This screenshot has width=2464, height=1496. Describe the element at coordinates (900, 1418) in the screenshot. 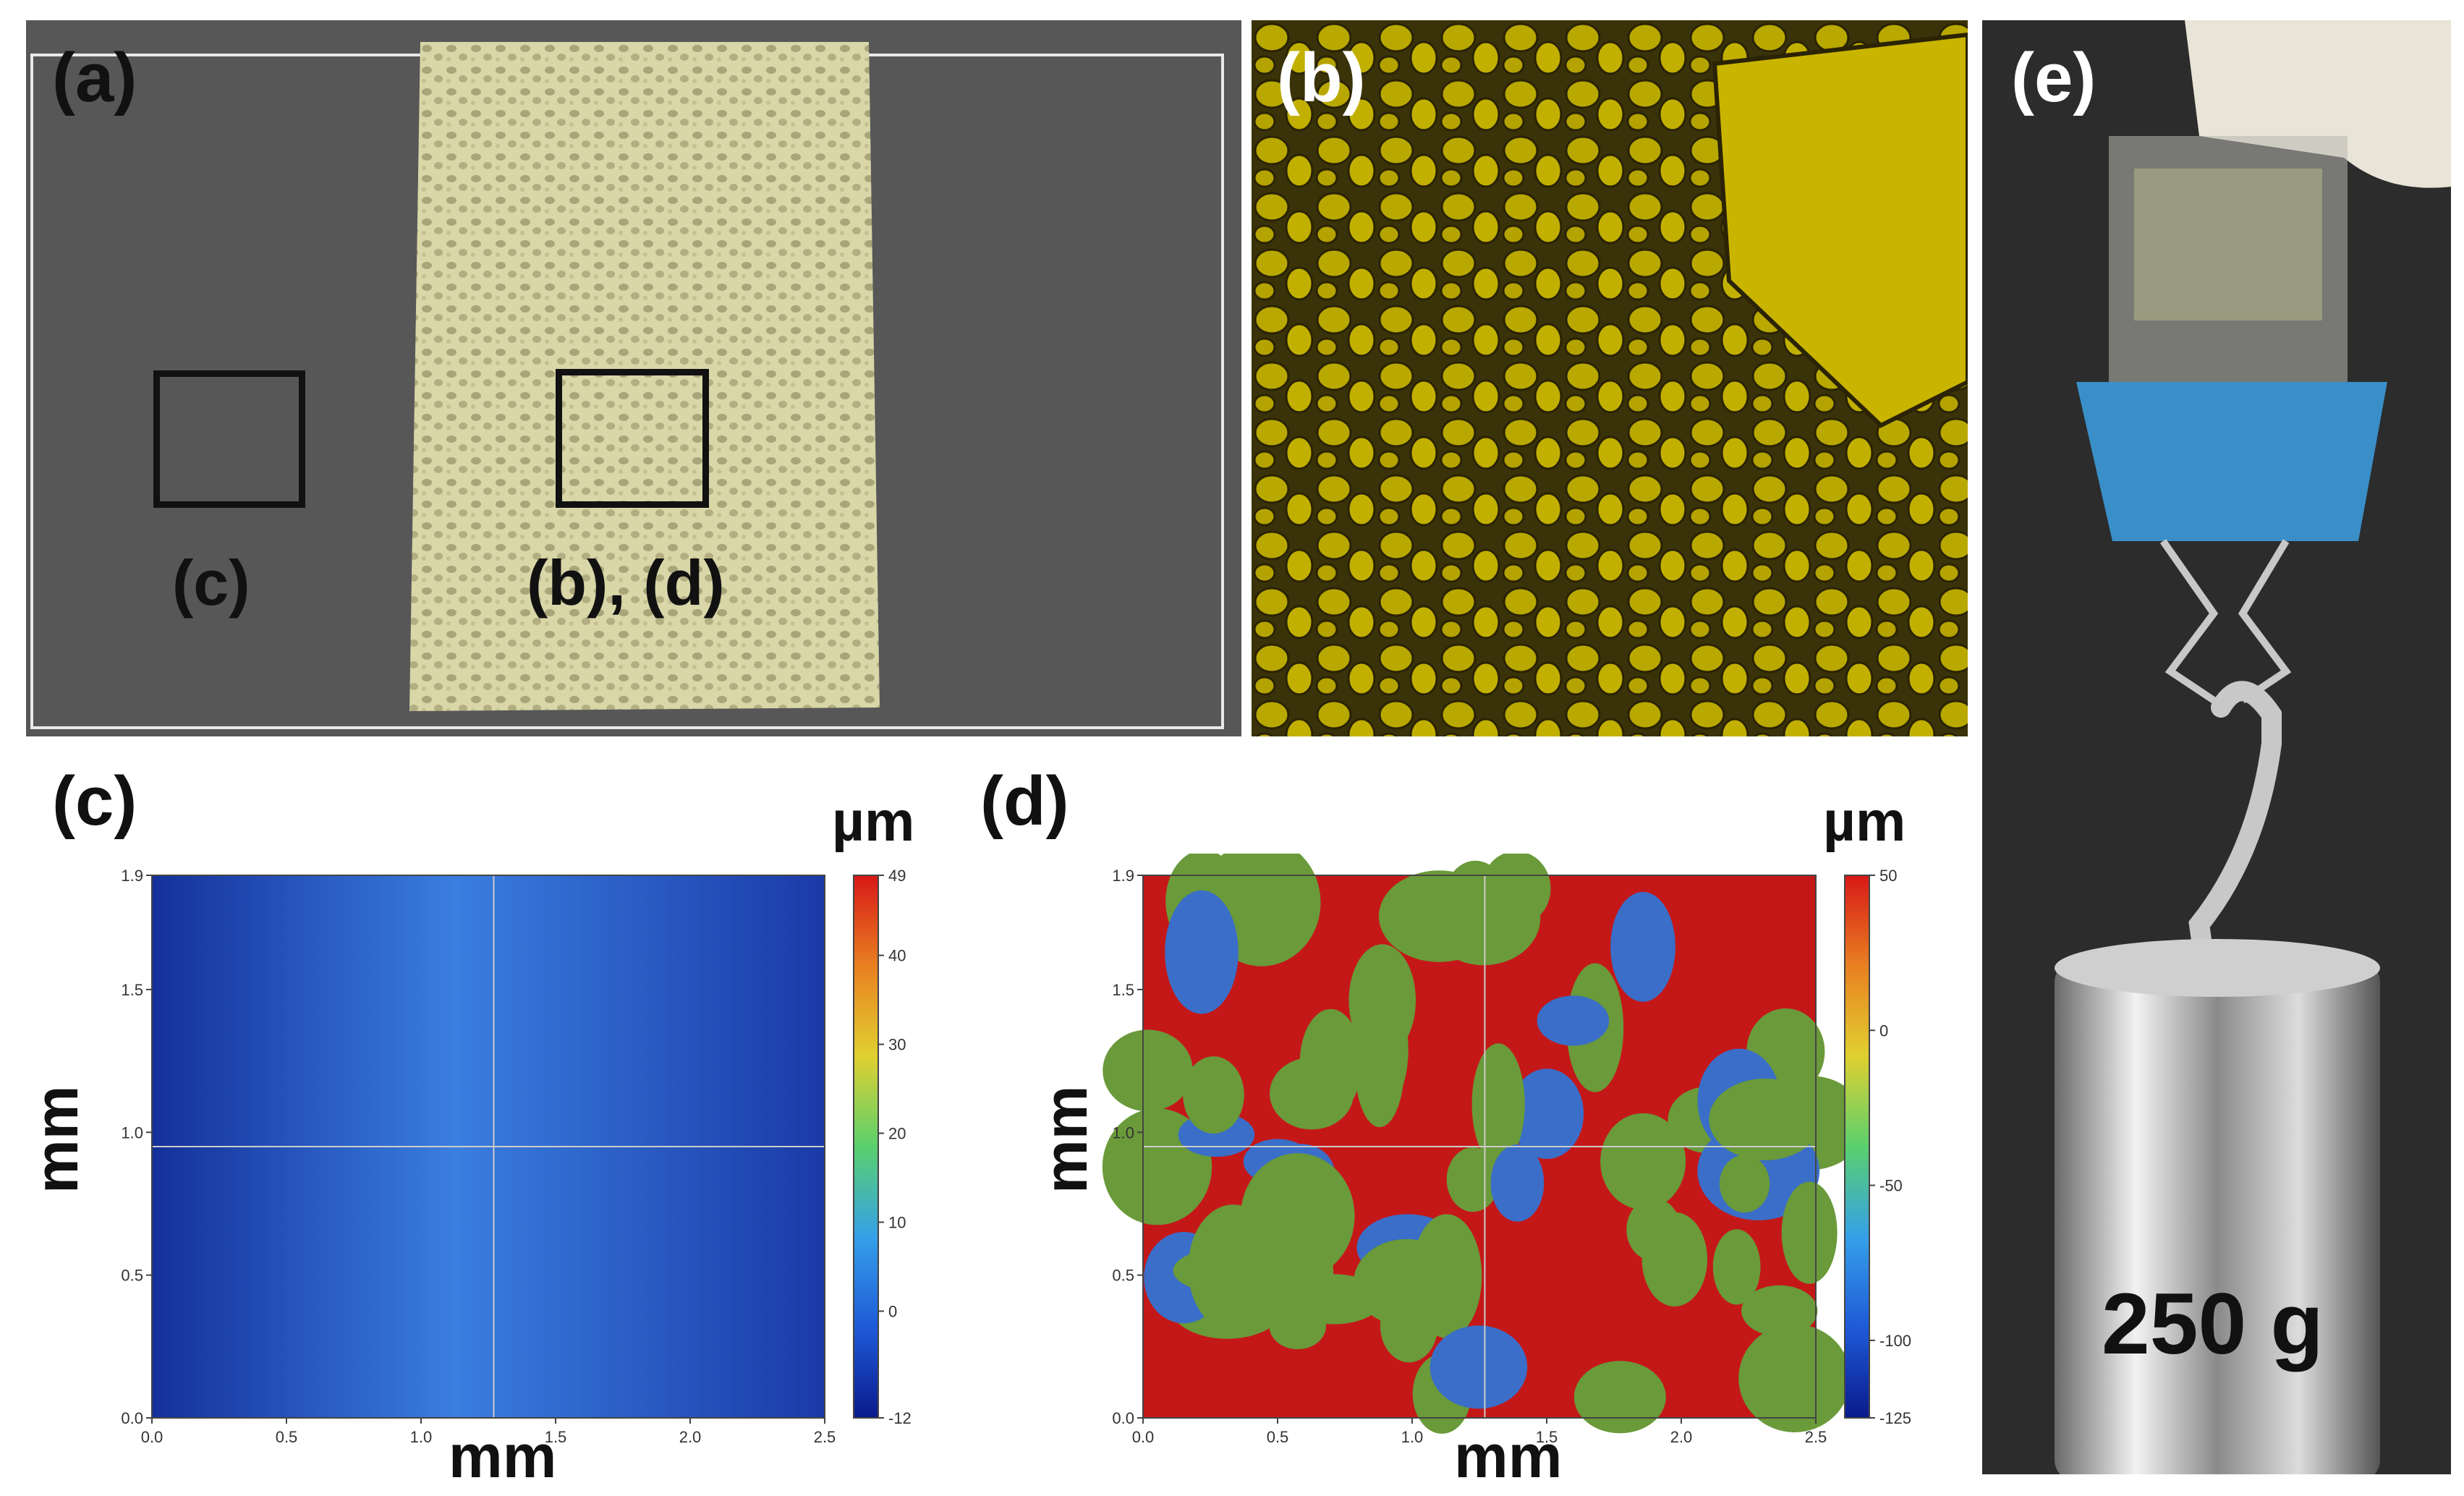

I see `colorbar-tick-label: -12` at that location.